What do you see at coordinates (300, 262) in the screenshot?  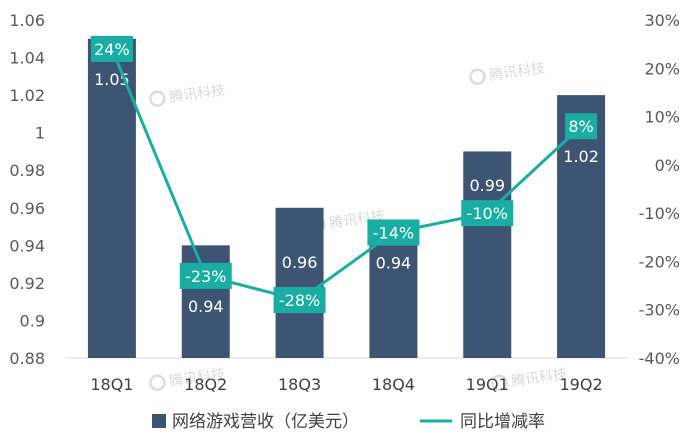 I see `bar-value-label-18Q3: 0.96` at bounding box center [300, 262].